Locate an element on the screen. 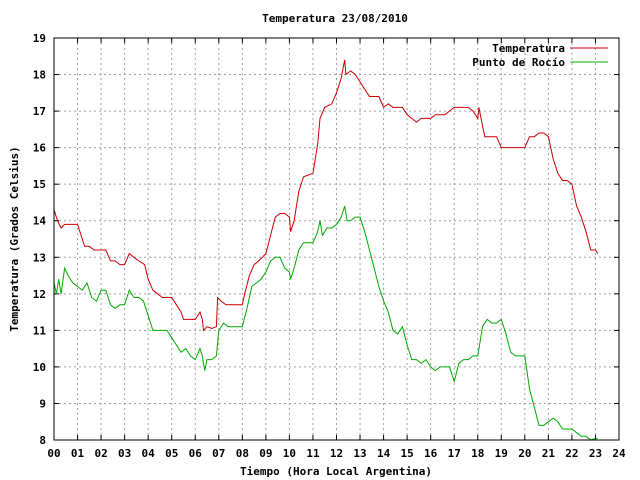 The image size is (640, 480). y-tick-label: 17 is located at coordinates (39, 111).